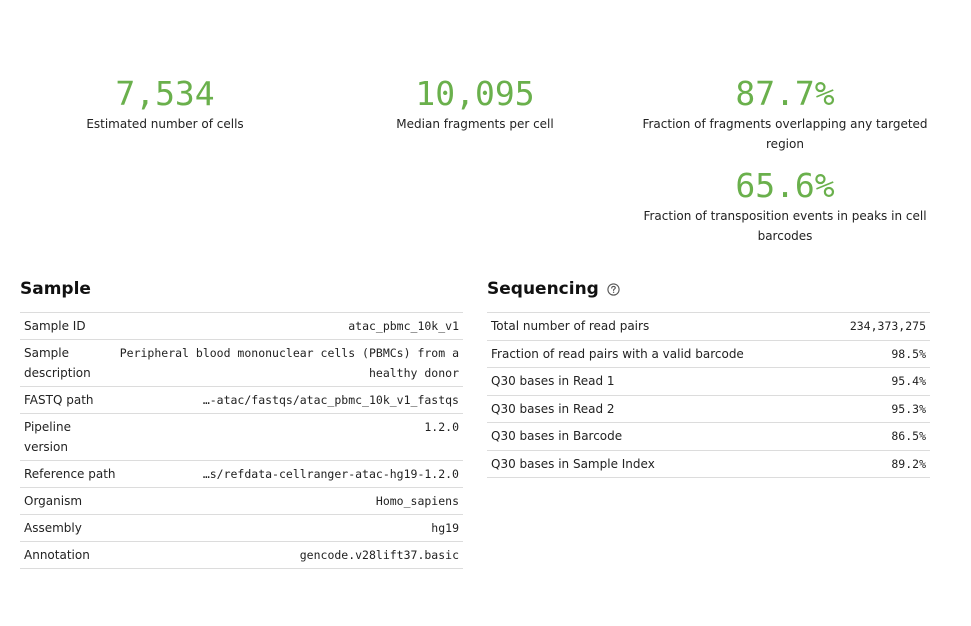  What do you see at coordinates (445, 528) in the screenshot?
I see `row-value: hg19` at bounding box center [445, 528].